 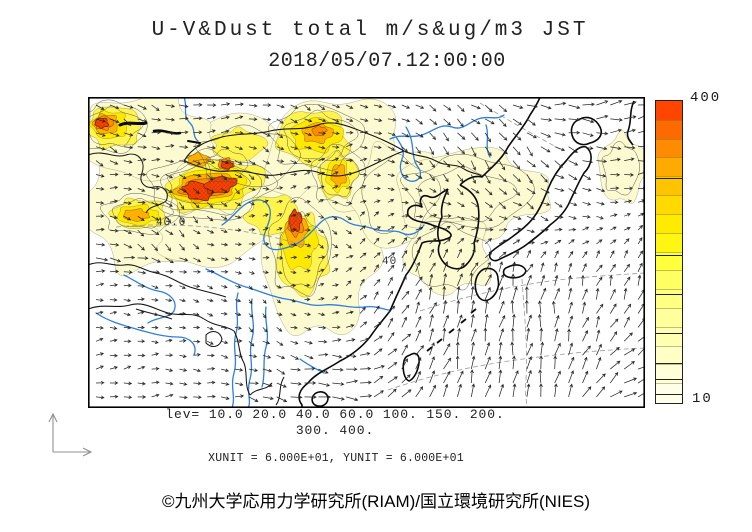 What do you see at coordinates (336, 458) in the screenshot?
I see `vector-units-text: XUNIT = 6.000E+01, YUNIT = 6.000E+01` at bounding box center [336, 458].